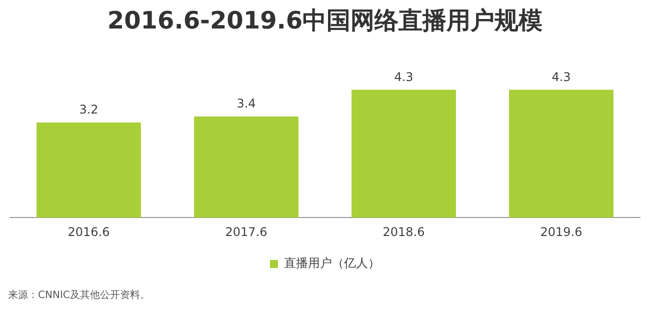 Image resolution: width=650 pixels, height=322 pixels. Describe the element at coordinates (89, 231) in the screenshot. I see `x-tick-label: 2016.6` at that location.